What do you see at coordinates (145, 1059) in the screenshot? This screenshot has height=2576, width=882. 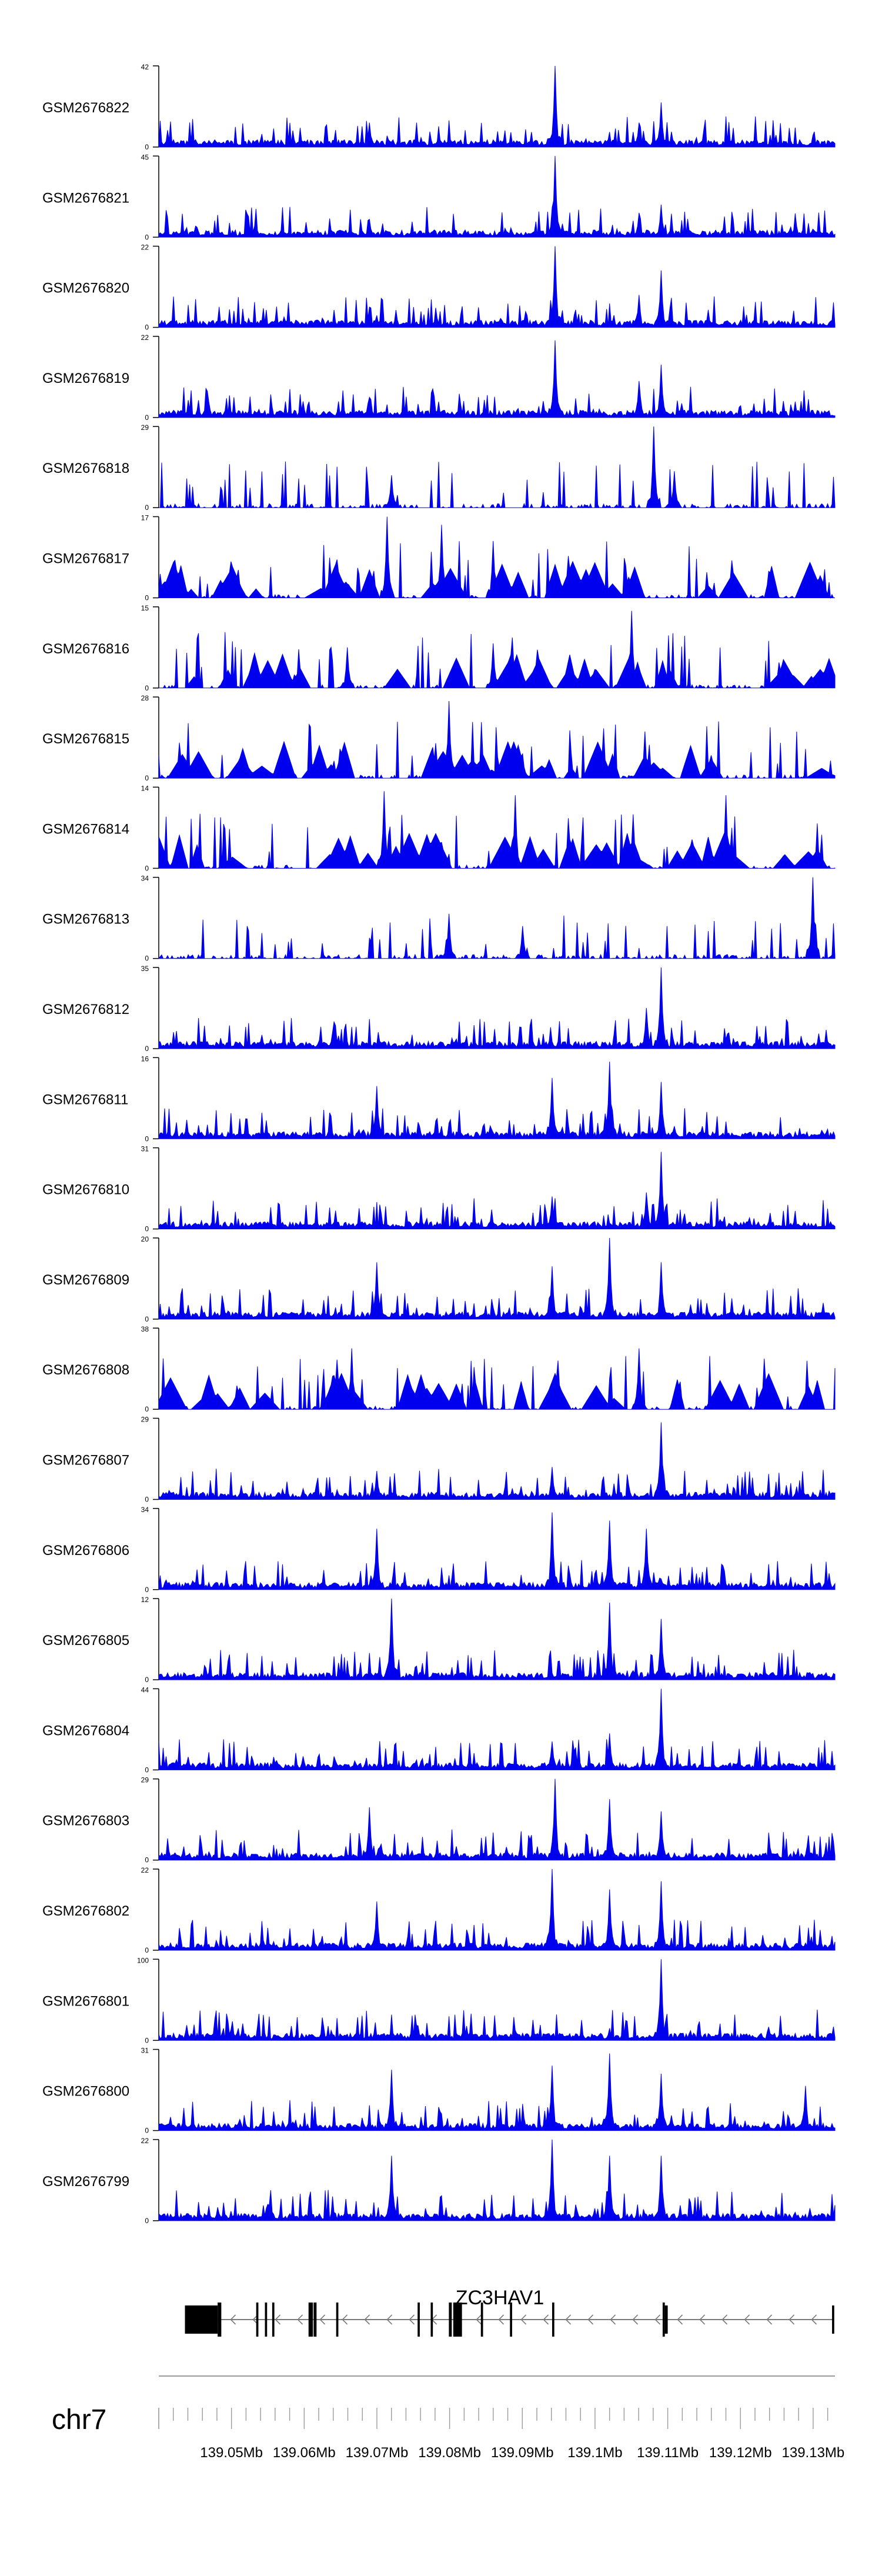 I see `y-max-label: 16` at bounding box center [145, 1059].